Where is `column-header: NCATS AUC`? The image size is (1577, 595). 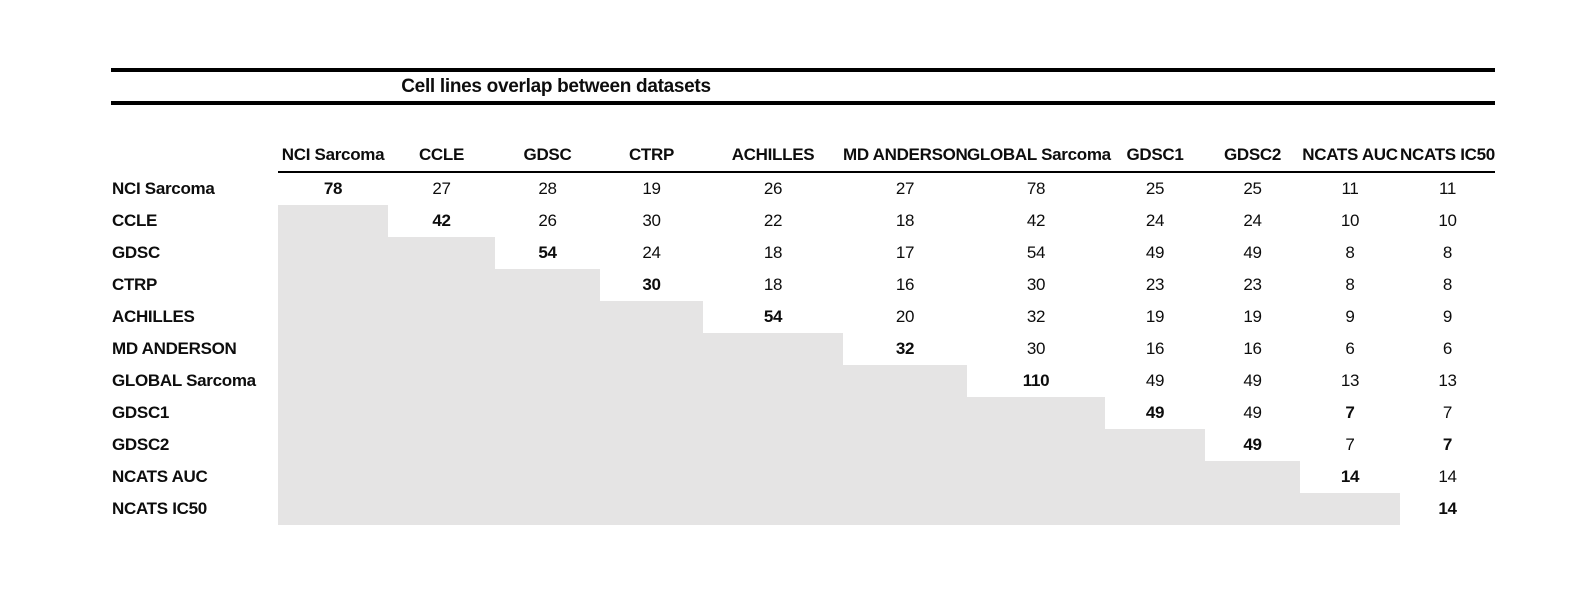 column-header: NCATS AUC is located at coordinates (1350, 156).